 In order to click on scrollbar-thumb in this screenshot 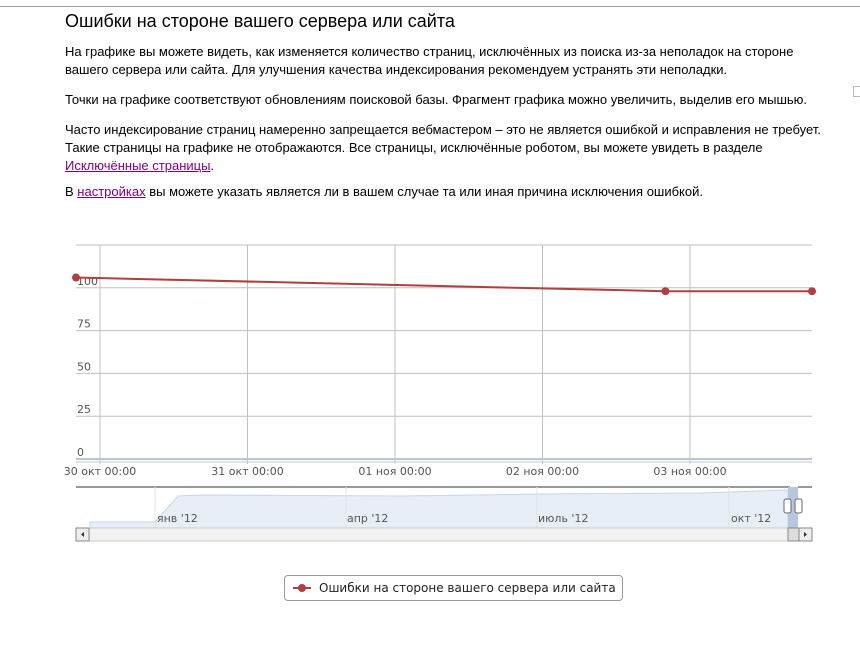, I will do `click(793, 534)`.